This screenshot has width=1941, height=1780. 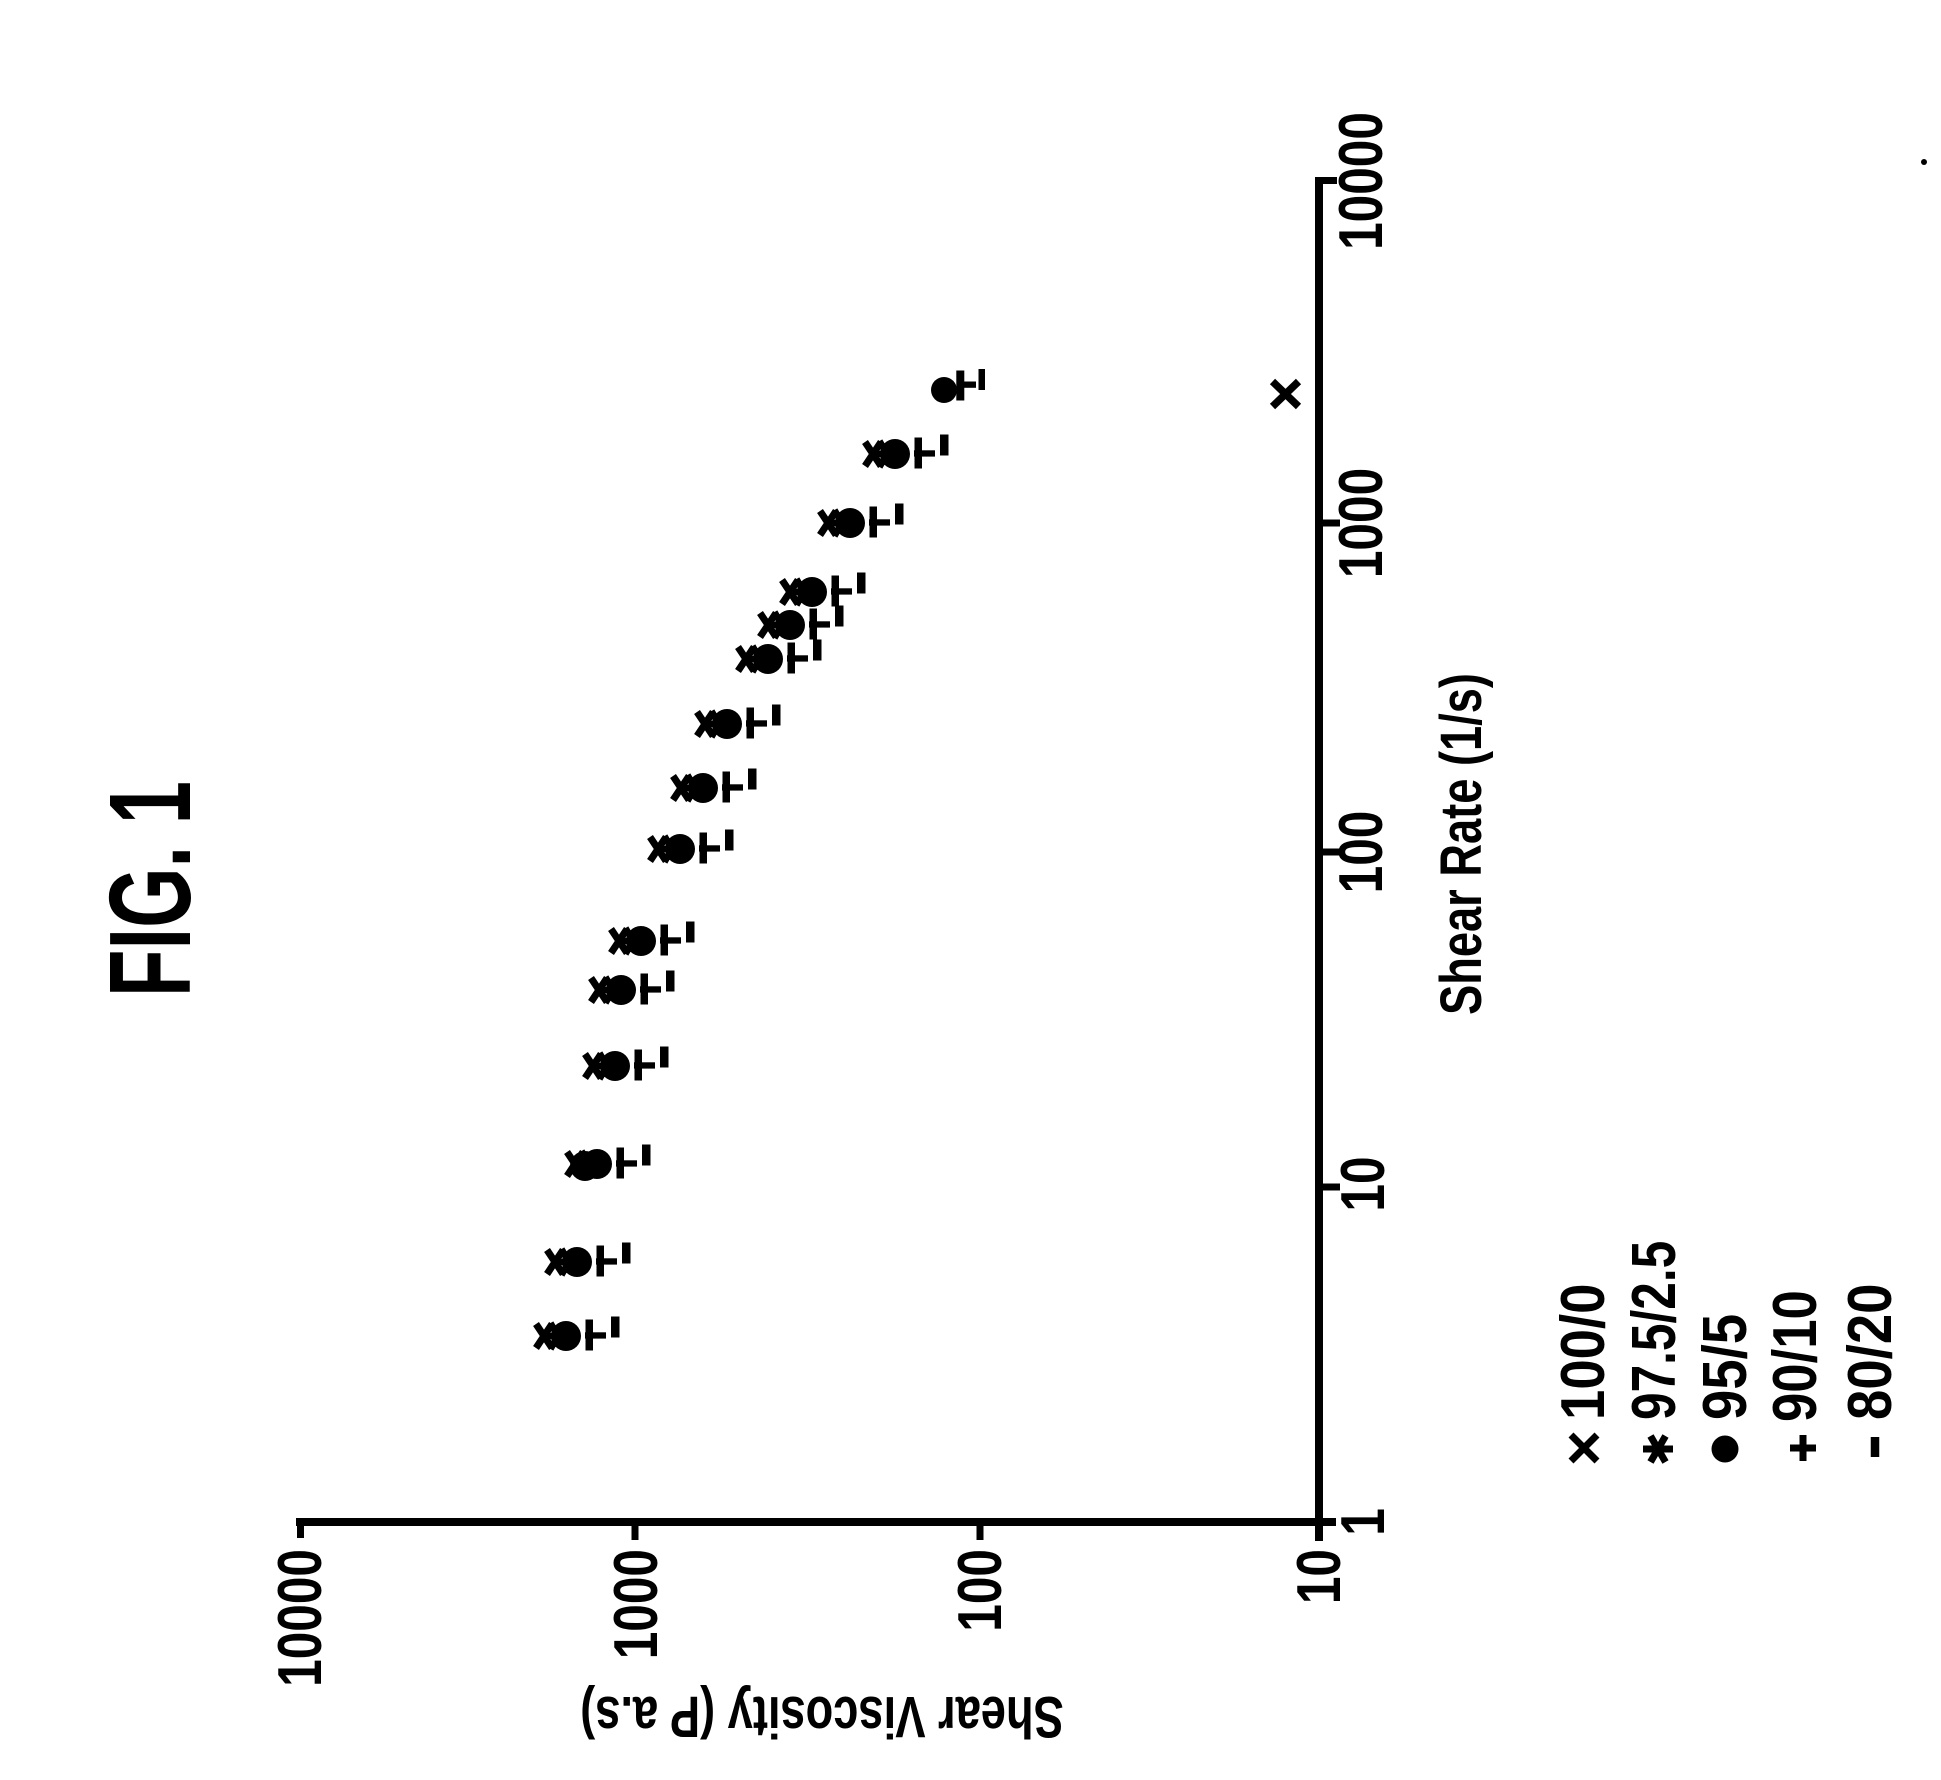 I want to click on svg-text: Shear Rate (1/s), so click(x=1462, y=844).